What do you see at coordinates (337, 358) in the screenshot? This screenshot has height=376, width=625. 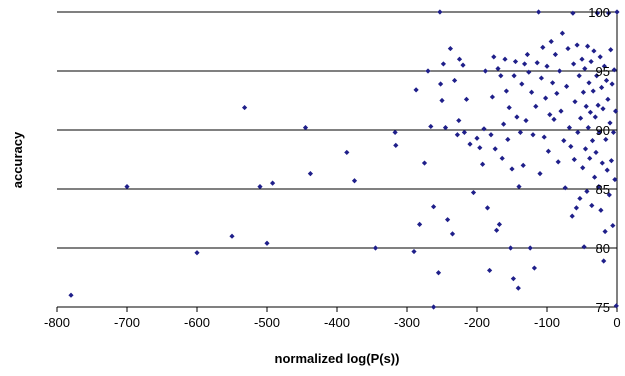 I see `x-axis-title: normalized log(P(s))` at bounding box center [337, 358].